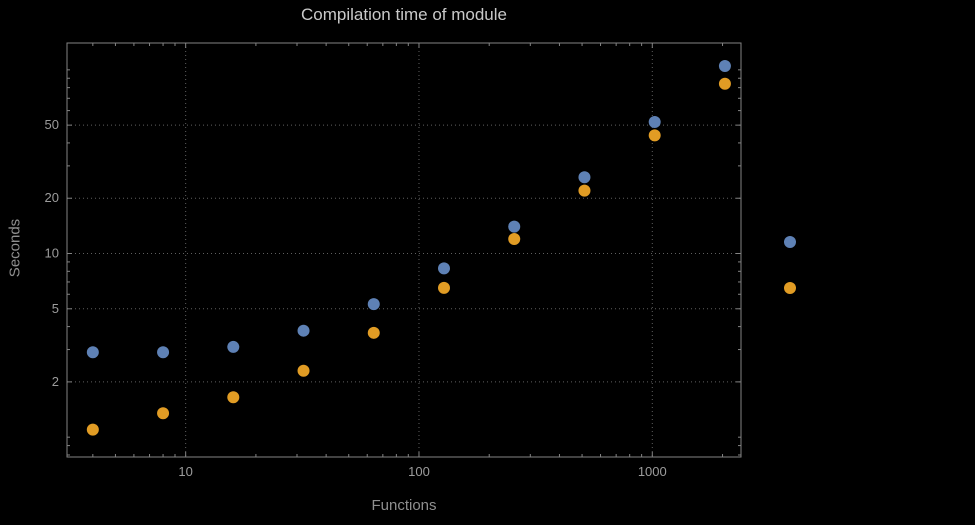  I want to click on x-tick-label: 1000, so click(652, 471).